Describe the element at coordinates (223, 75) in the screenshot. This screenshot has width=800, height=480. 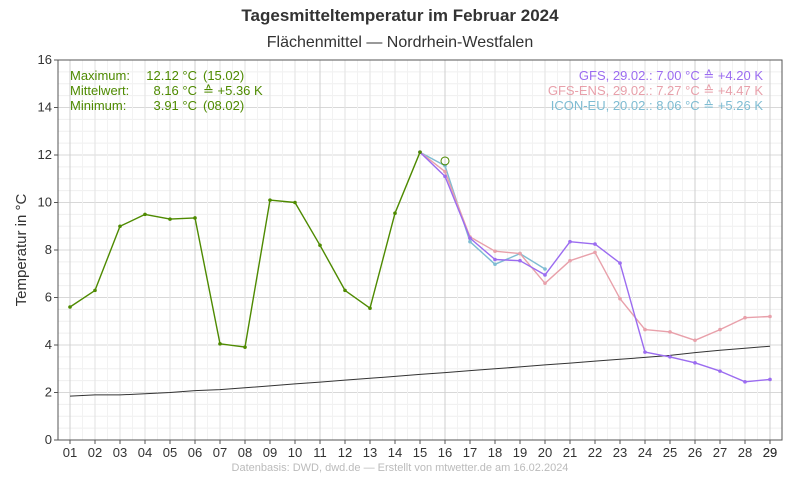
I see `stat-extra: (15.02)` at that location.